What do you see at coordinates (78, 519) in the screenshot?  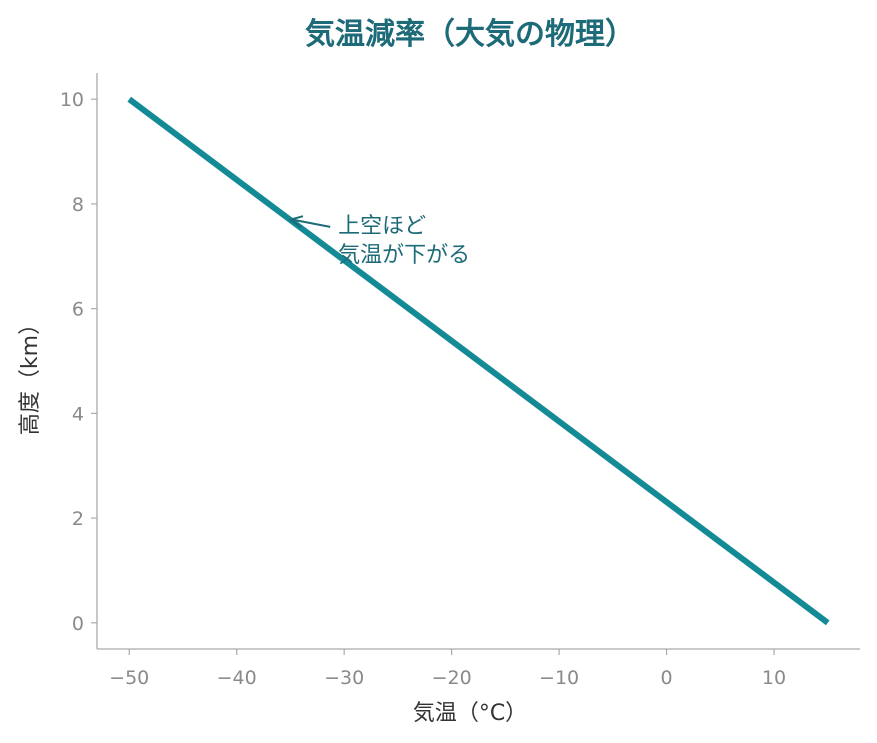 I see `y-tick-label: 2` at bounding box center [78, 519].